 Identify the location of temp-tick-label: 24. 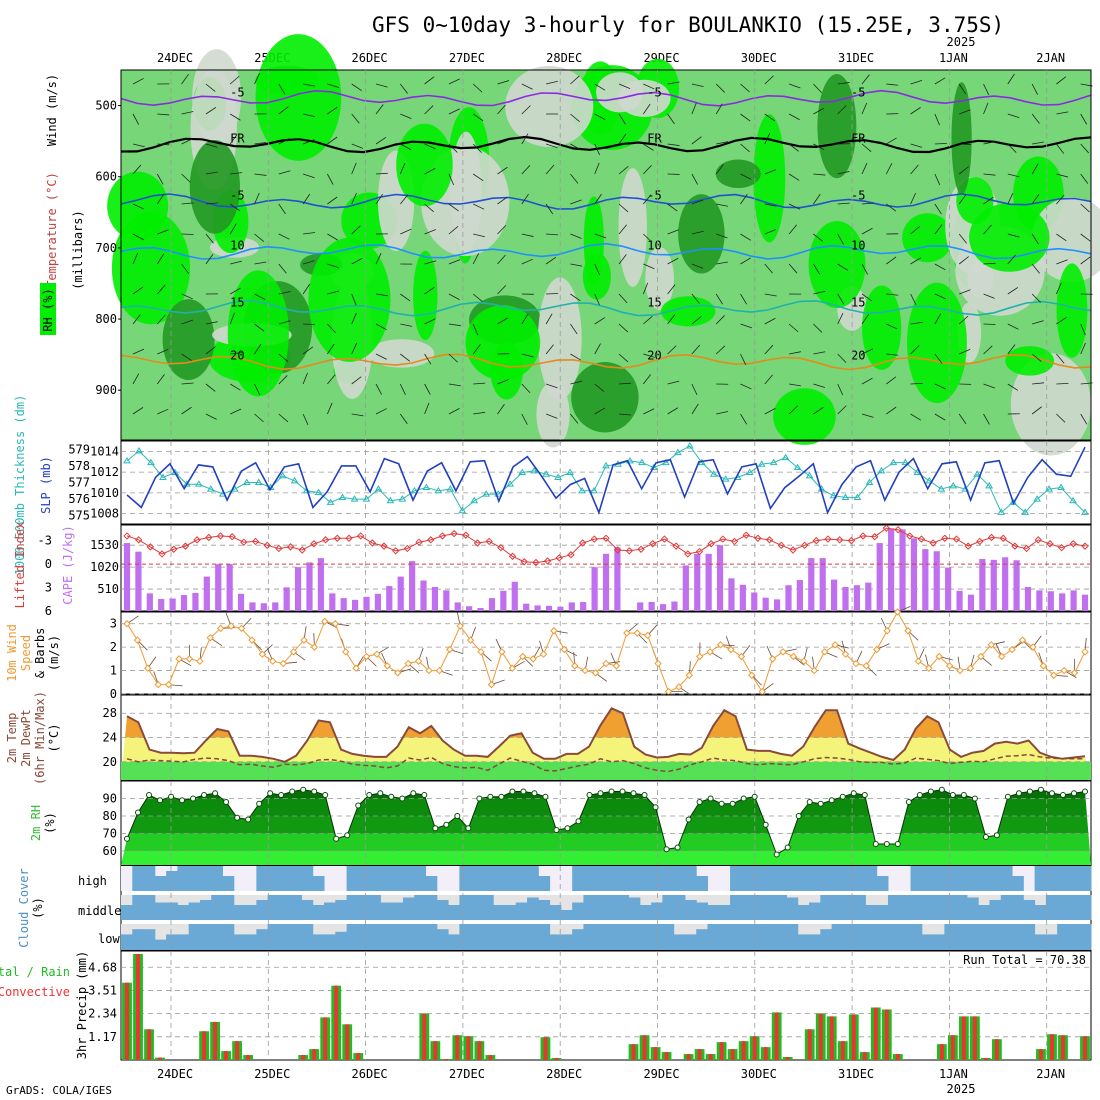
(110, 738).